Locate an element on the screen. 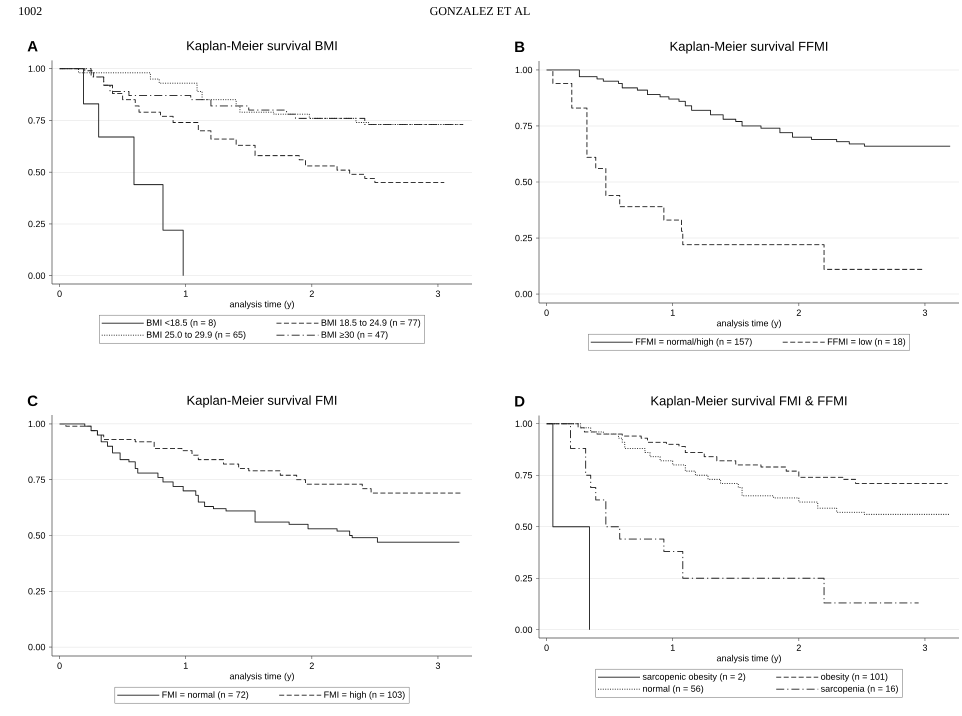 This screenshot has width=962, height=716. chart-title: Kaplan-Meier survival FMI & FFMI is located at coordinates (748, 402).